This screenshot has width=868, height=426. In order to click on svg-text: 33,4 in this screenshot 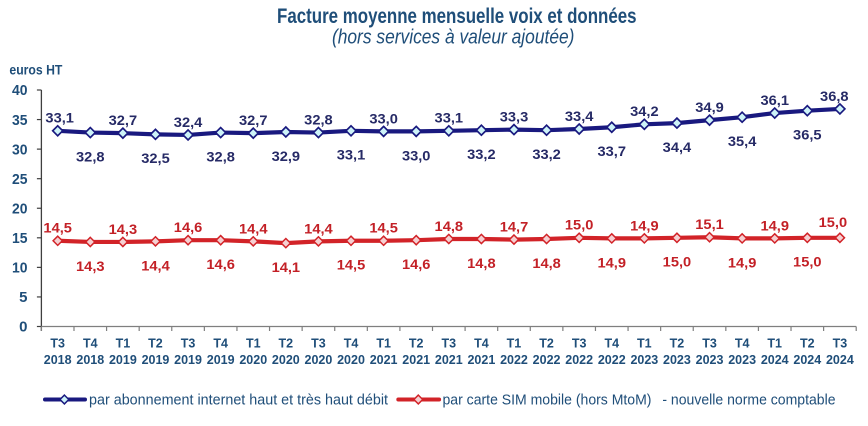, I will do `click(579, 116)`.